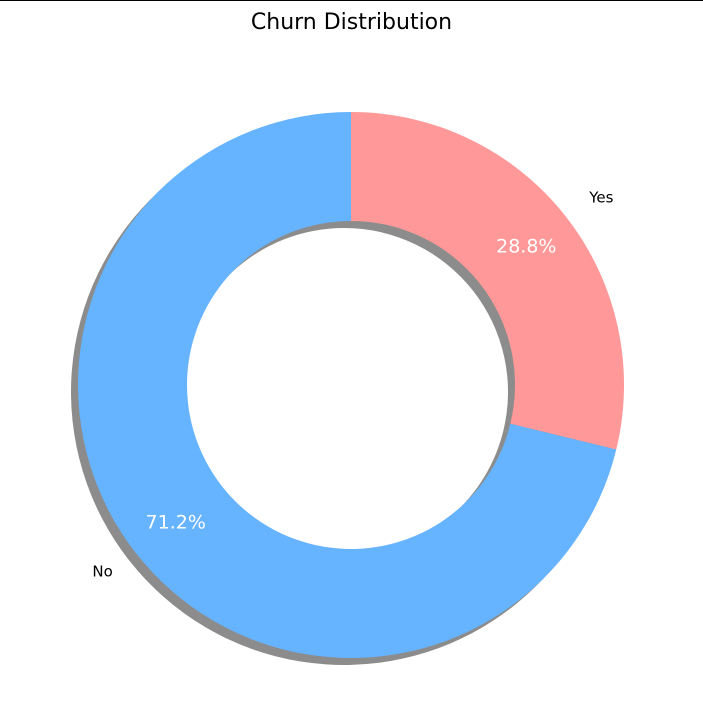 This screenshot has width=703, height=714. I want to click on slice-label-yes: Yes, so click(600, 197).